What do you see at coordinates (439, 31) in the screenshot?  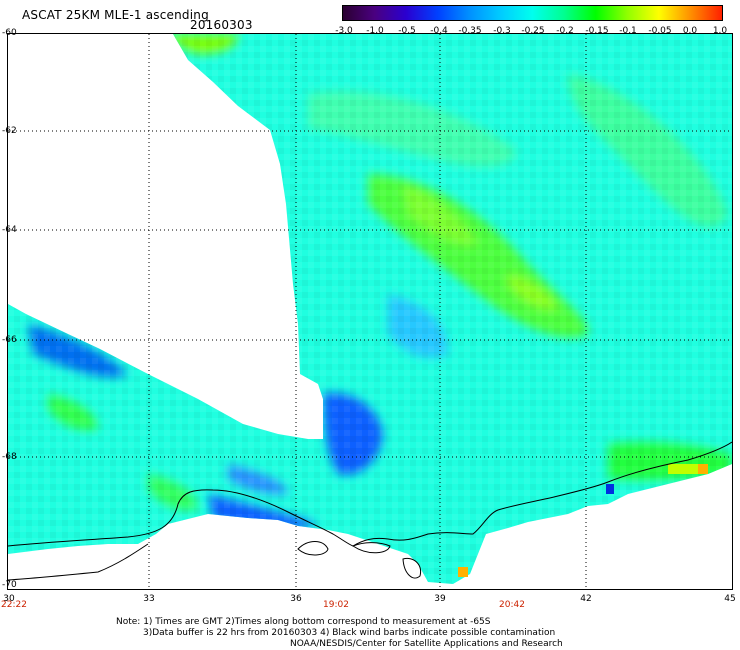 I see `scale-label: -0.4` at bounding box center [439, 31].